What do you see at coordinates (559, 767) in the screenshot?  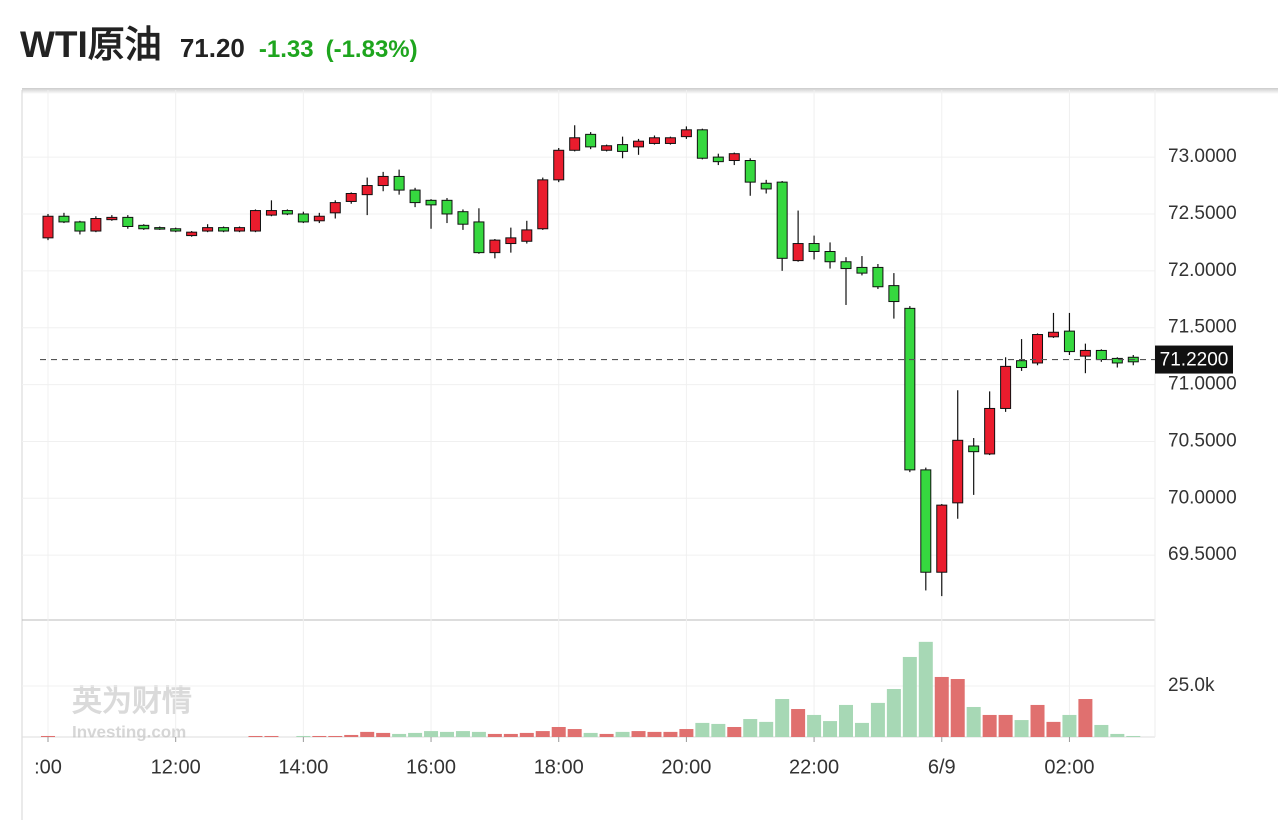 I see `x-tick-label: 18:00` at bounding box center [559, 767].